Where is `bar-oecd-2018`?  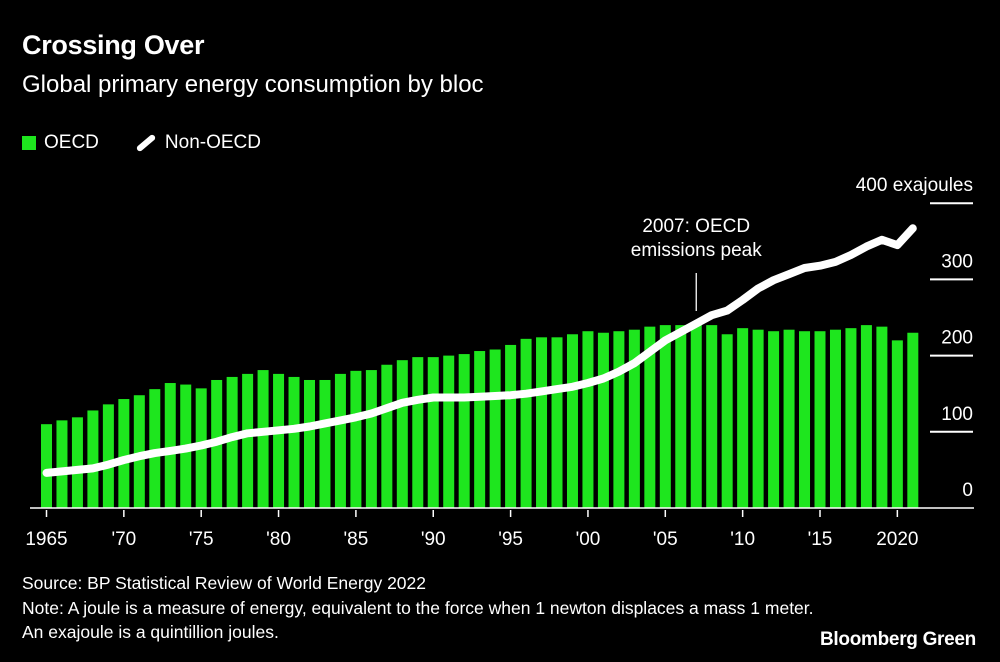
bar-oecd-2018 is located at coordinates (866, 416).